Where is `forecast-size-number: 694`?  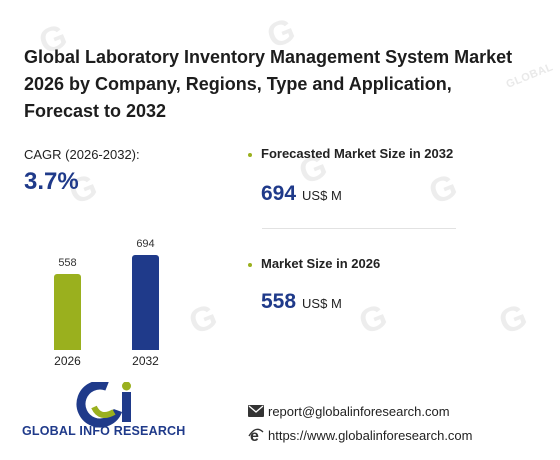 forecast-size-number: 694 is located at coordinates (279, 193).